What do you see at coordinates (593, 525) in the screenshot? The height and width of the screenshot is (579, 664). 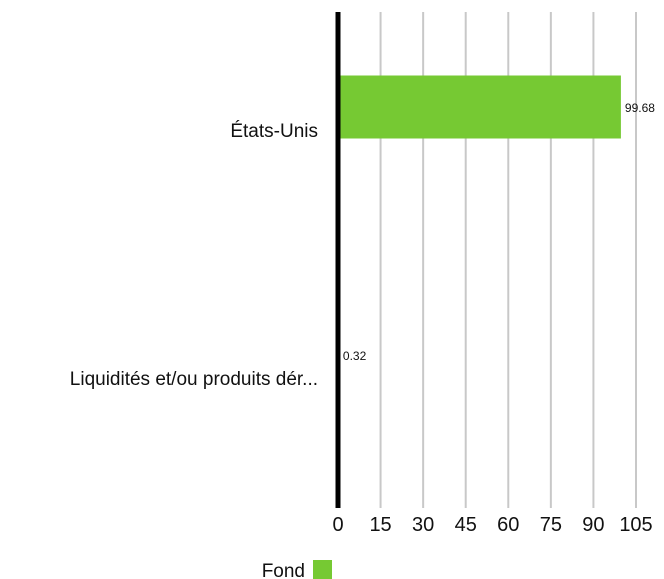 I see `x-tick-label: 90` at bounding box center [593, 525].